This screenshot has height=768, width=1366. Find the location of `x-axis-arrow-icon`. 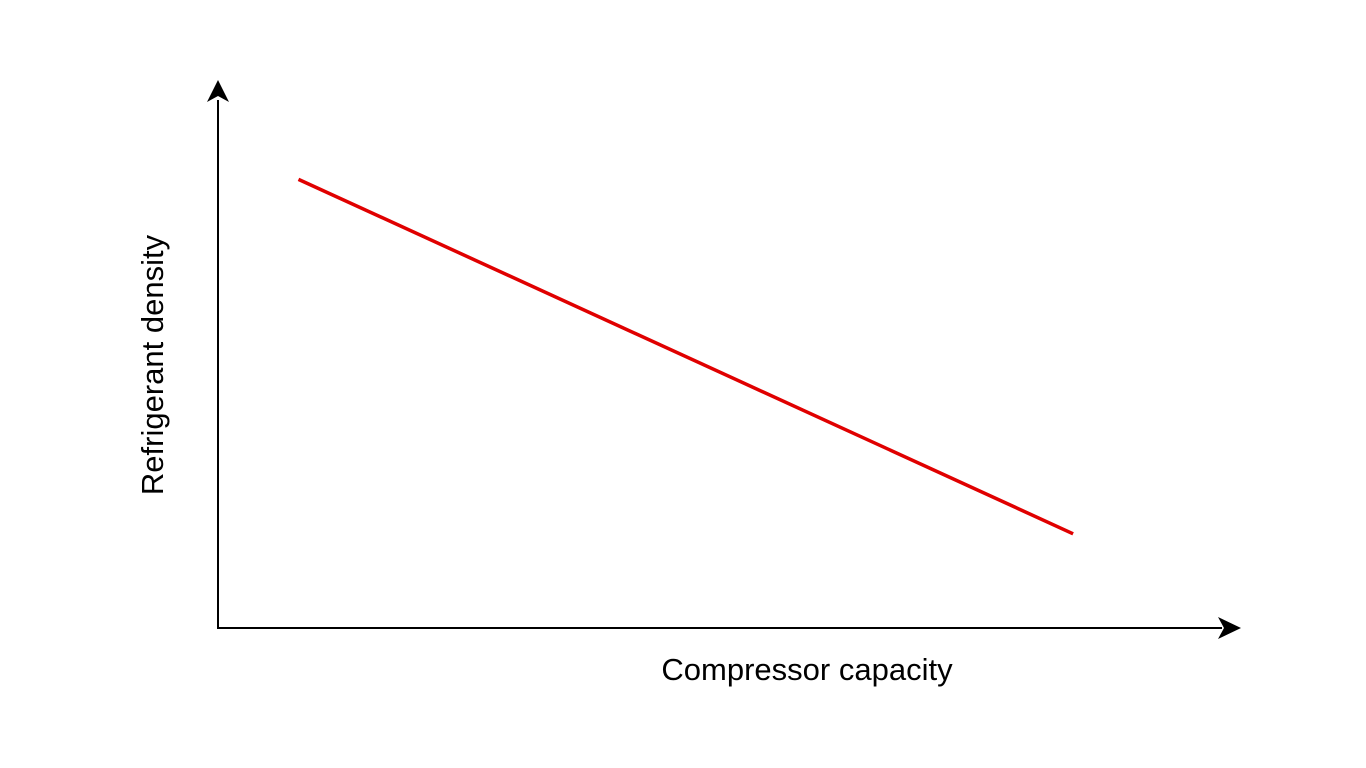

x-axis-arrow-icon is located at coordinates (1229, 628).